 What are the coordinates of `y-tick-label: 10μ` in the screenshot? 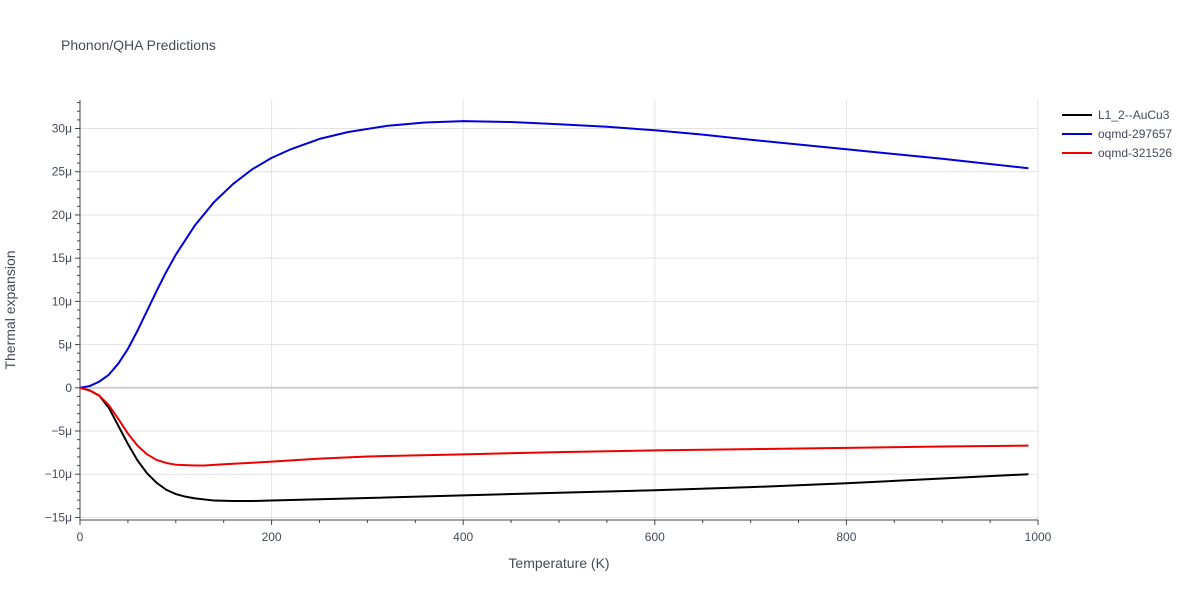 It's located at (62, 301).